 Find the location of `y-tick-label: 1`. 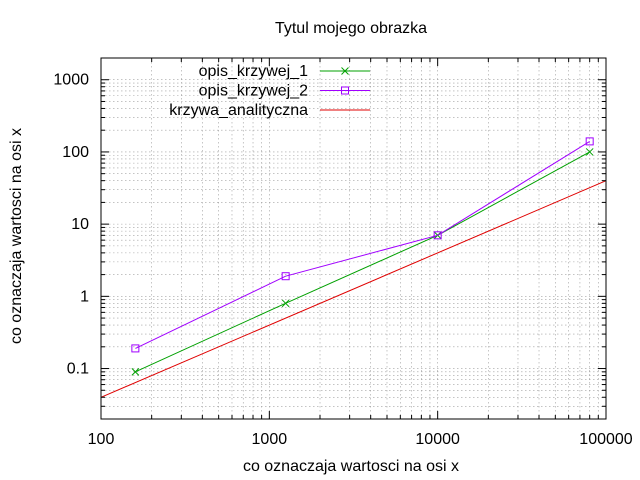

y-tick-label: 1 is located at coordinates (84, 296).